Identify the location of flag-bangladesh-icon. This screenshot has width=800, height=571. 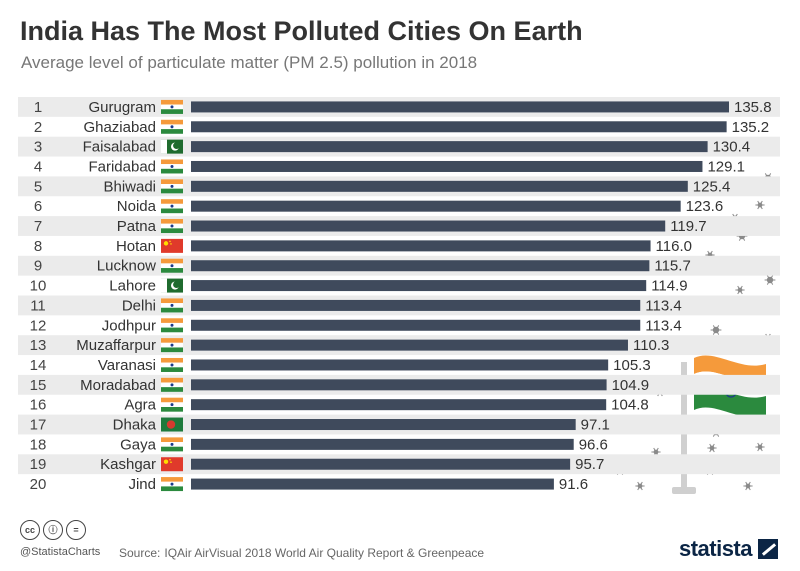
(172, 424).